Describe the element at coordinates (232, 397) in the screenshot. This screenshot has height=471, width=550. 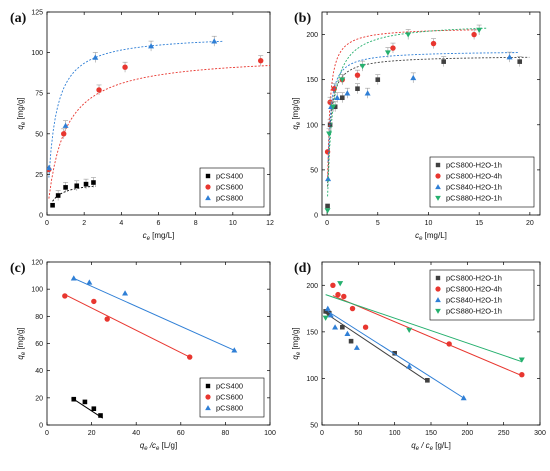
I see `legend-box` at that location.